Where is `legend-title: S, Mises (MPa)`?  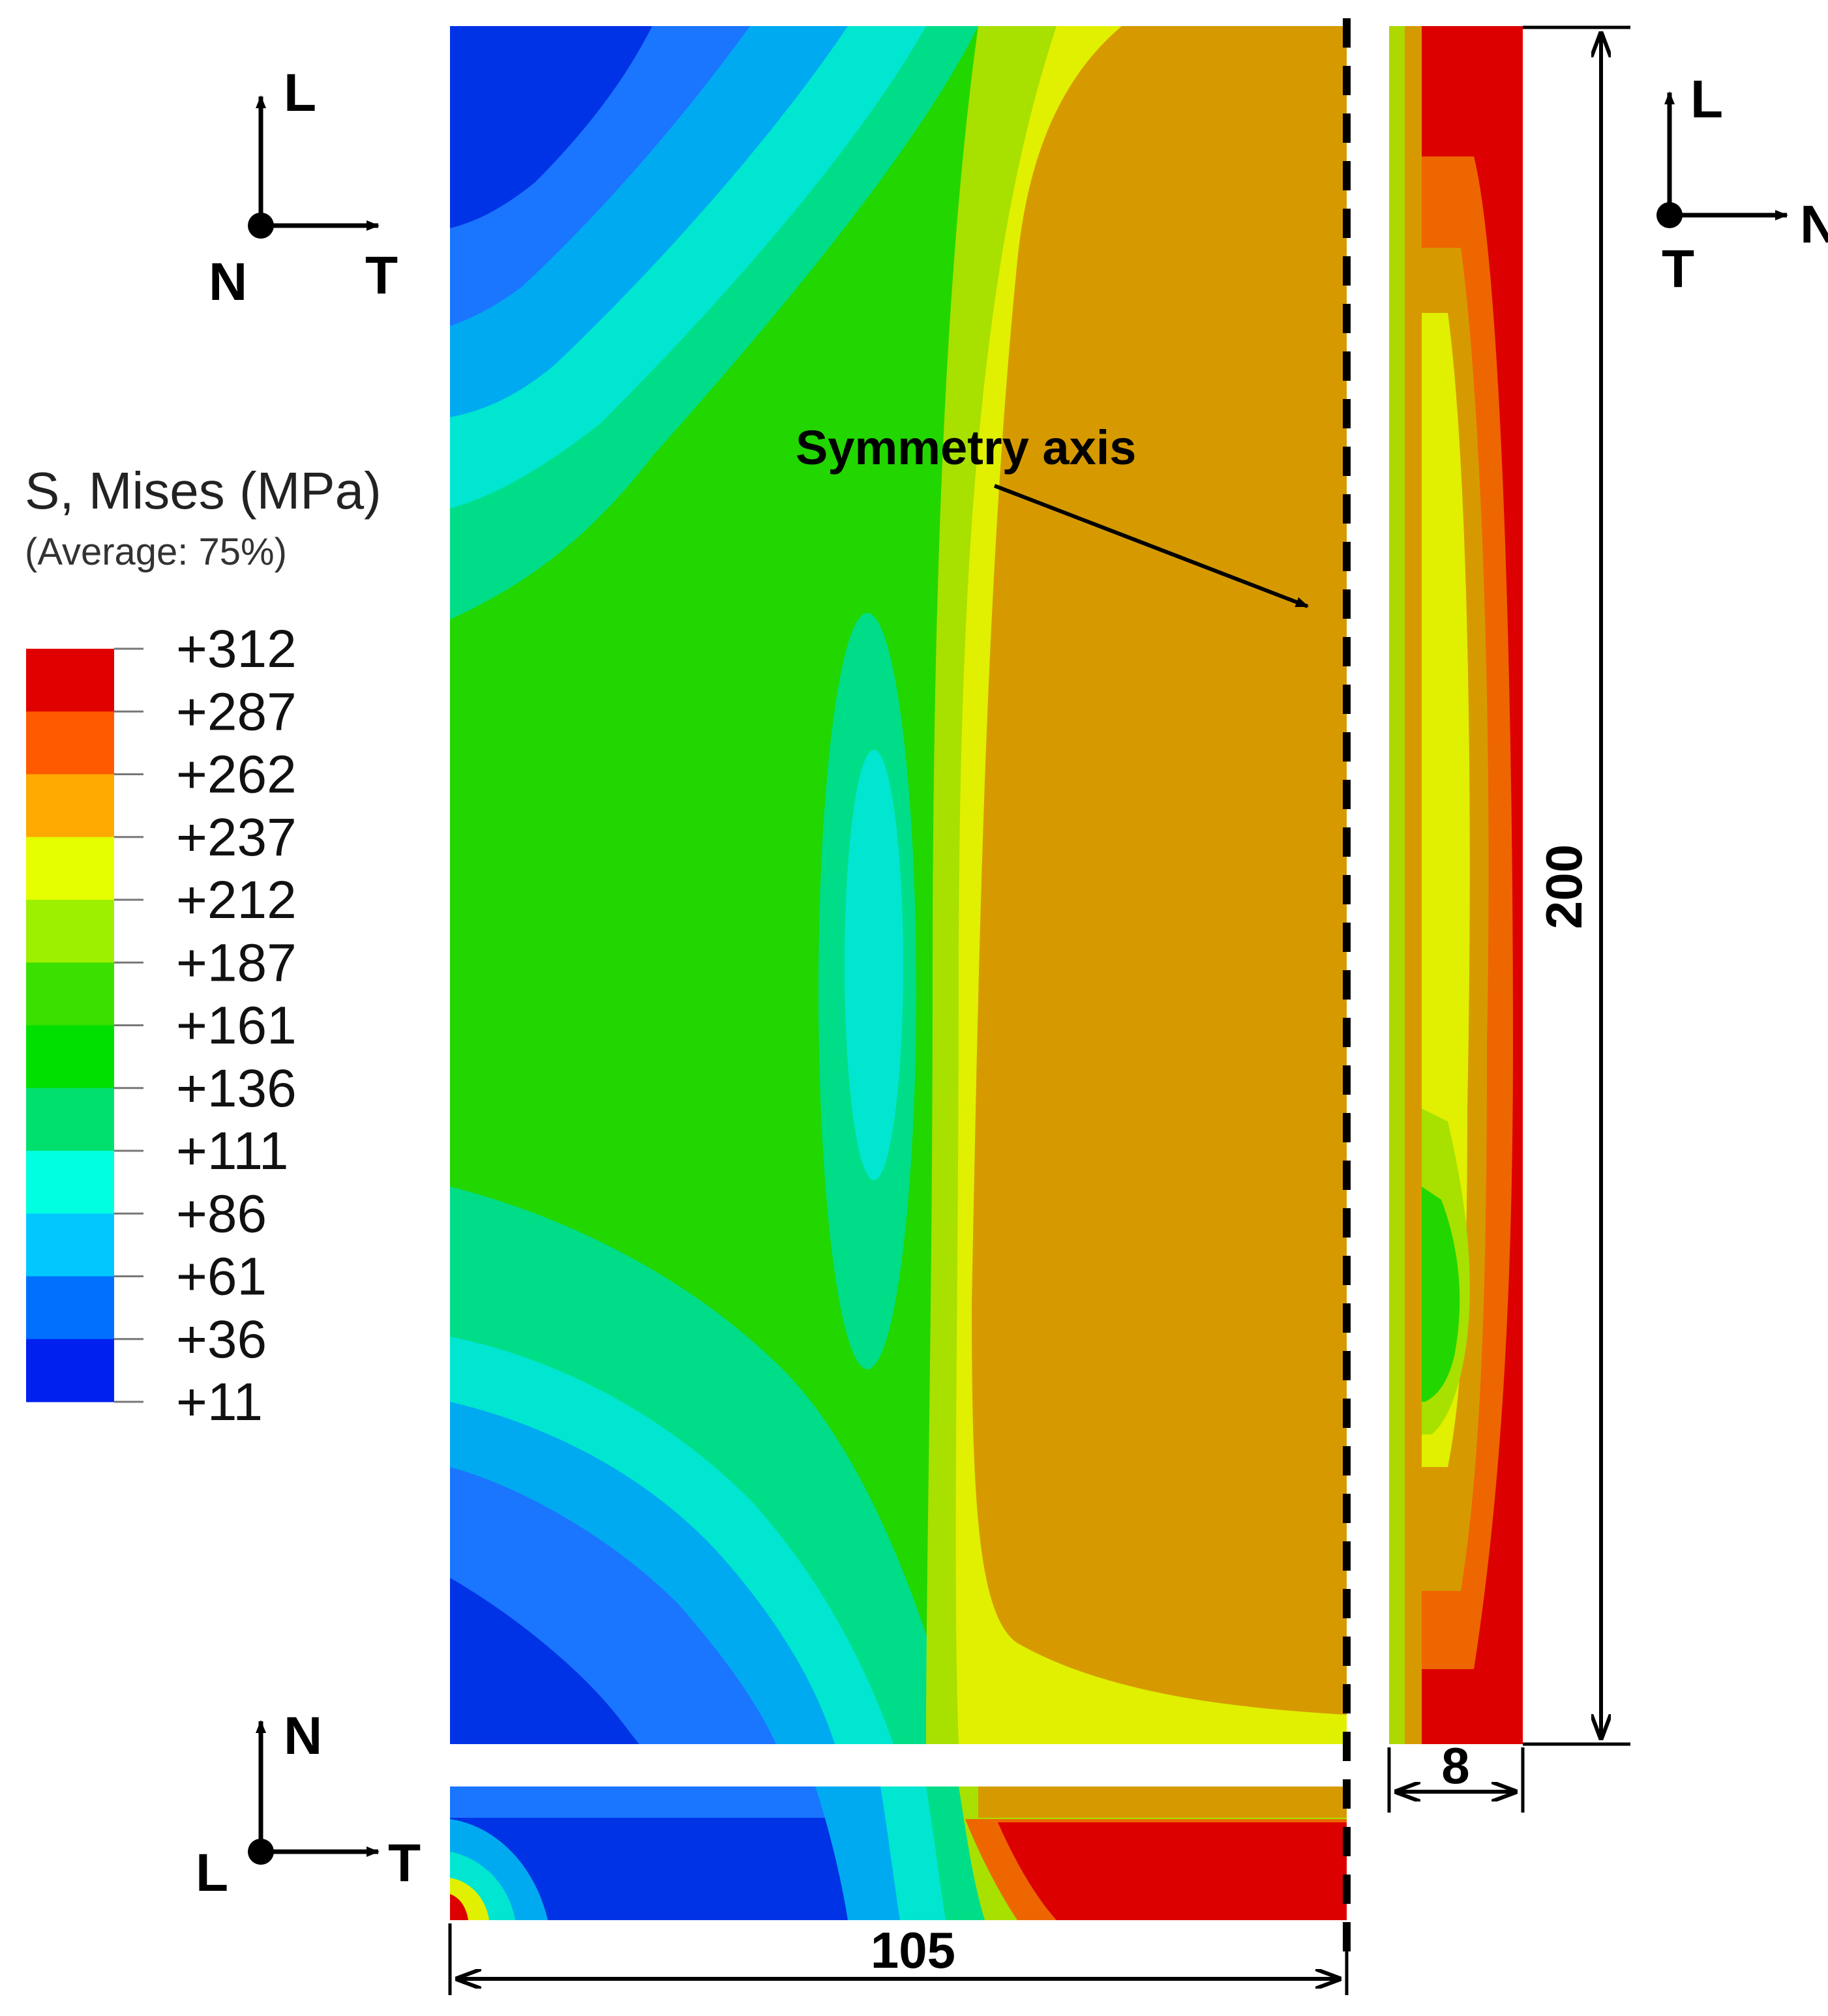 legend-title: S, Mises (MPa) is located at coordinates (203, 491).